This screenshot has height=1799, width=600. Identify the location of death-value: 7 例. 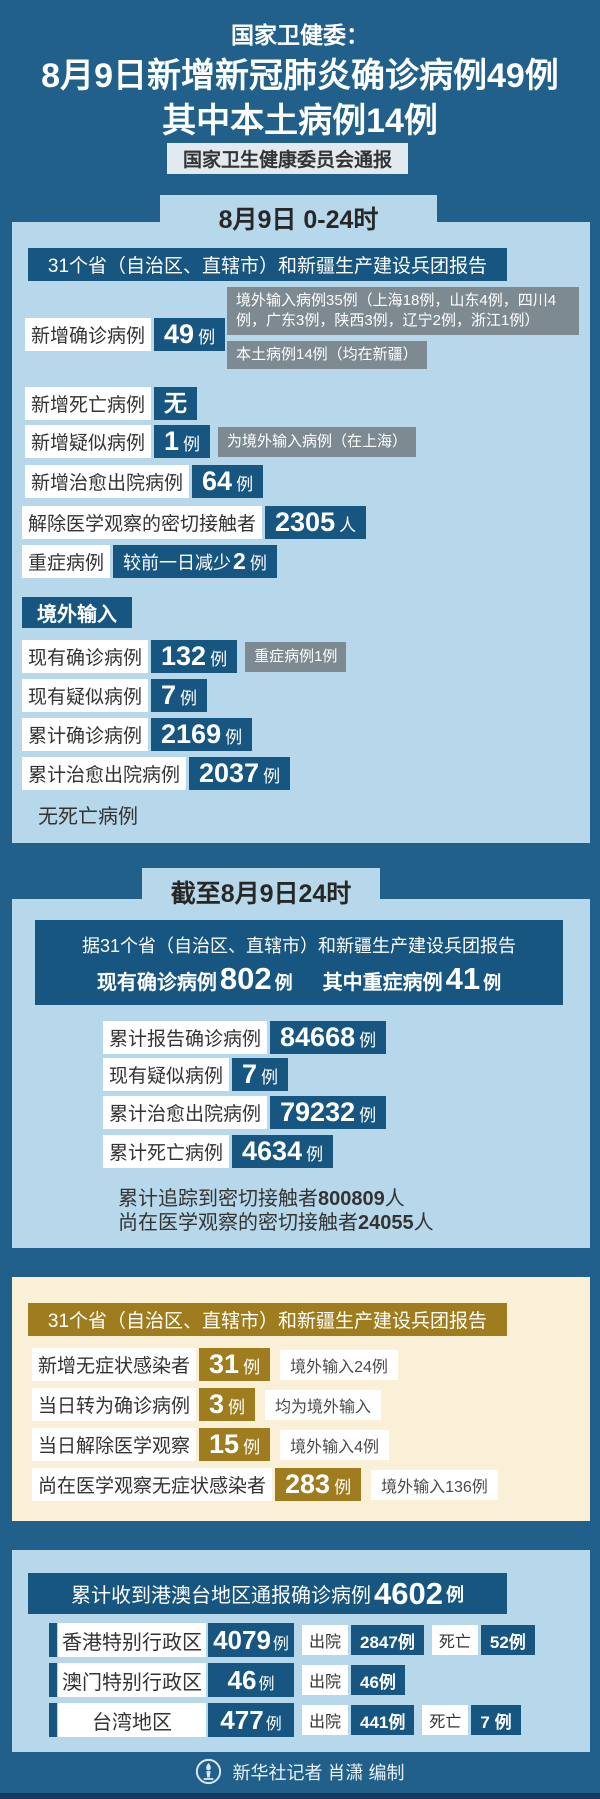
(496, 1720).